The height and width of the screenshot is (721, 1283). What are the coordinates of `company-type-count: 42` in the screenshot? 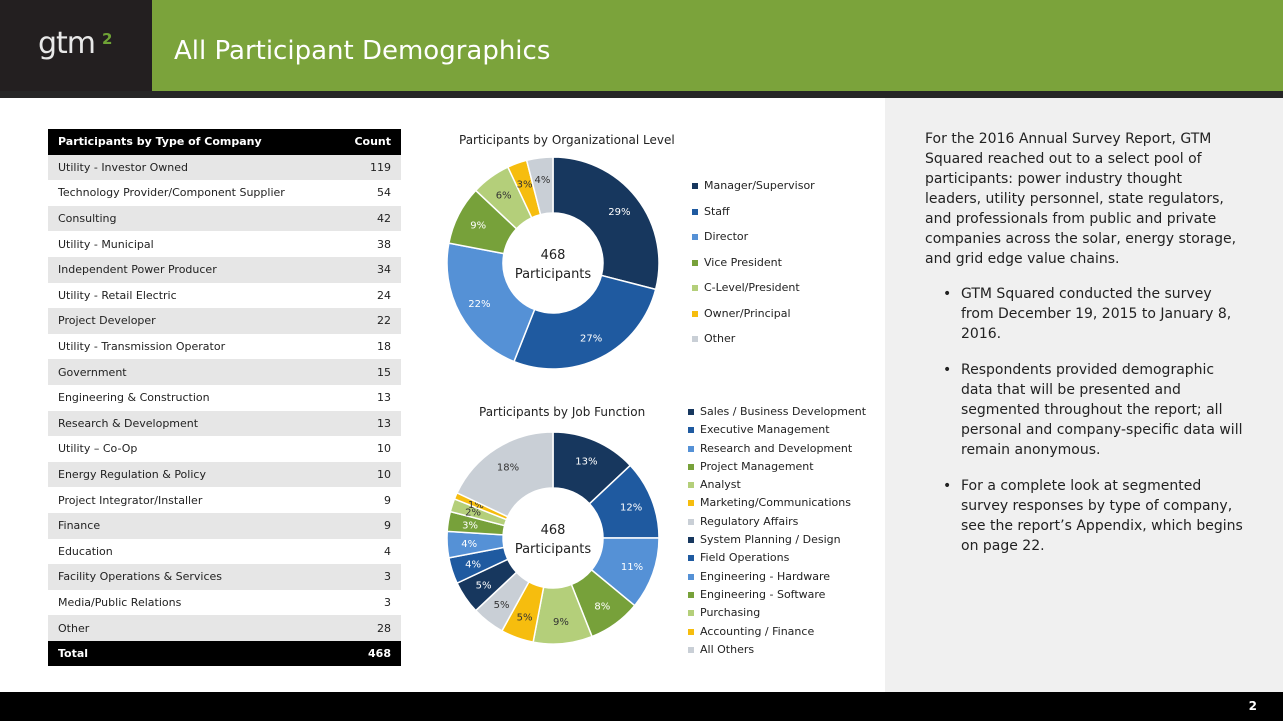 It's located at (368, 218).